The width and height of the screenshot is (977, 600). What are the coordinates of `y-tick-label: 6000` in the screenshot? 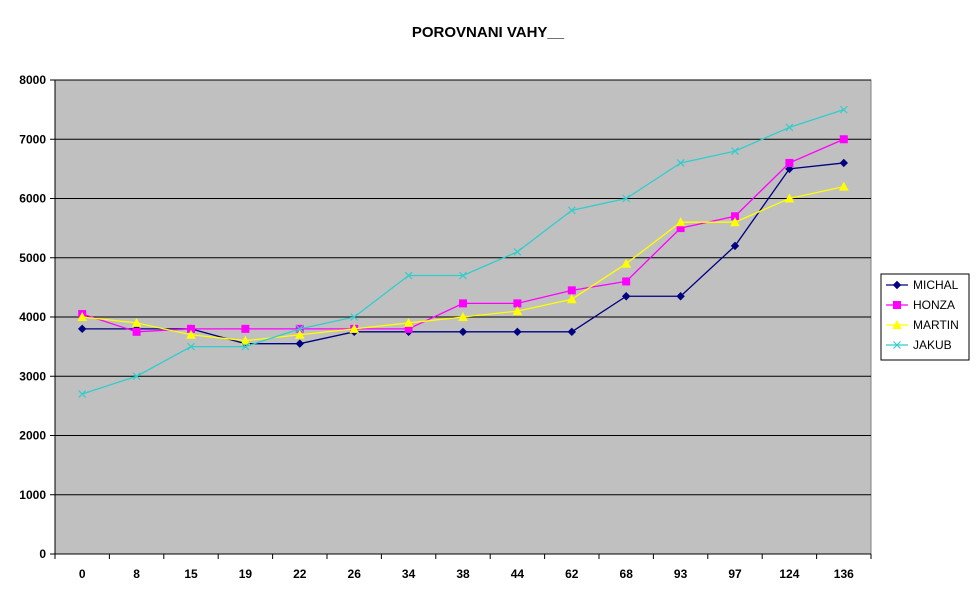 It's located at (32, 199).